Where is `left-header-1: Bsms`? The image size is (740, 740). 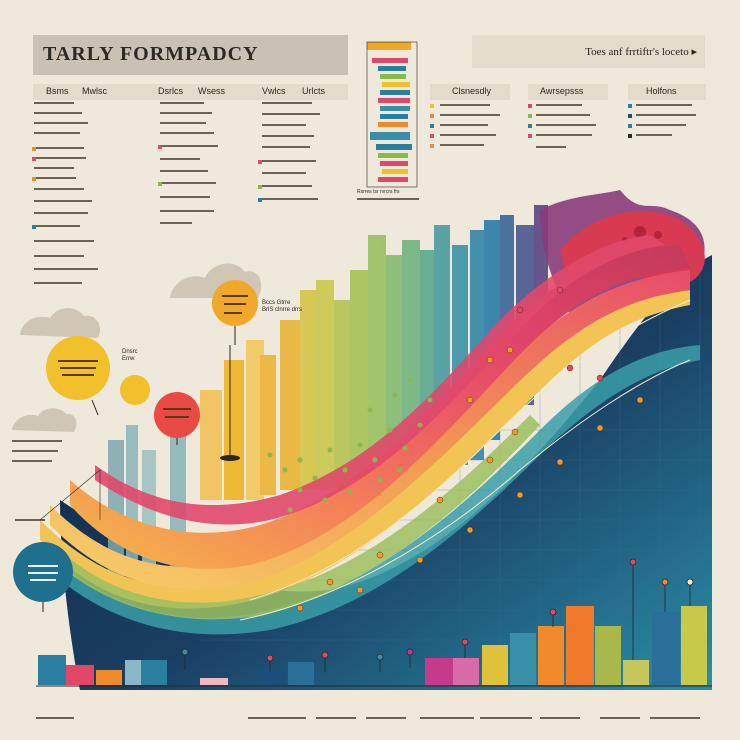
left-header-1: Bsms is located at coordinates (57, 91).